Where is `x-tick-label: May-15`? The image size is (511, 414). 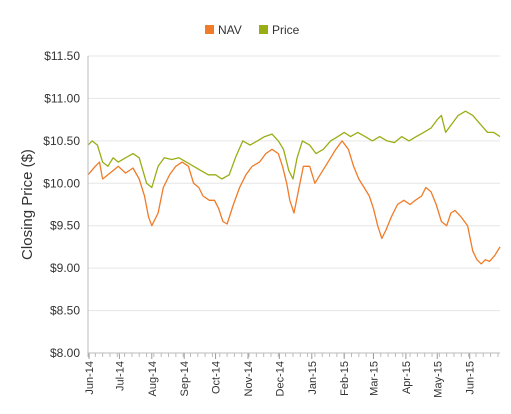 x-tick-label: May-15 is located at coordinates (438, 379).